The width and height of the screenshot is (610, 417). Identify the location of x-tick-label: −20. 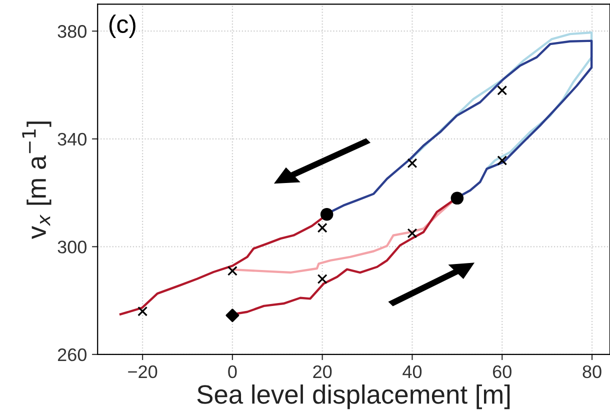
(143, 371).